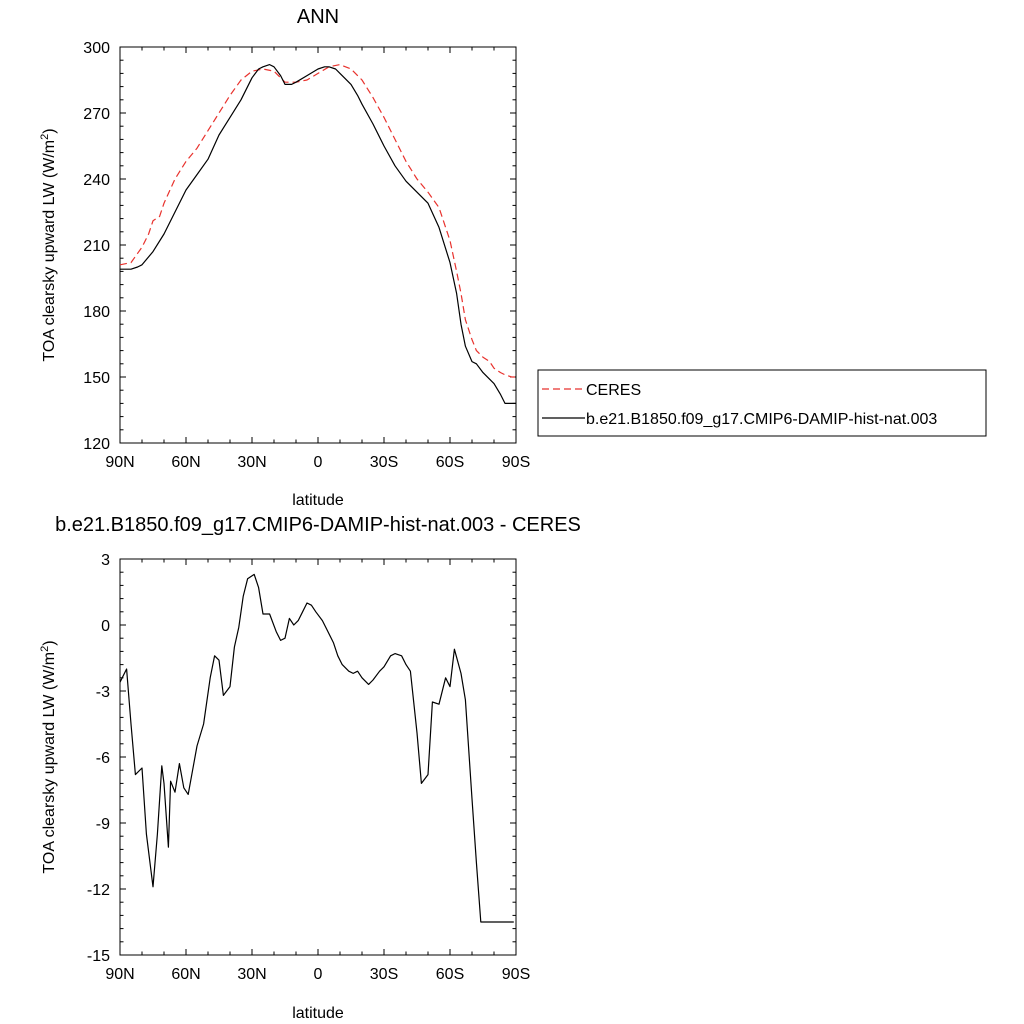 This screenshot has height=1024, width=1024. What do you see at coordinates (318, 17) in the screenshot?
I see `chart-title: ANN` at bounding box center [318, 17].